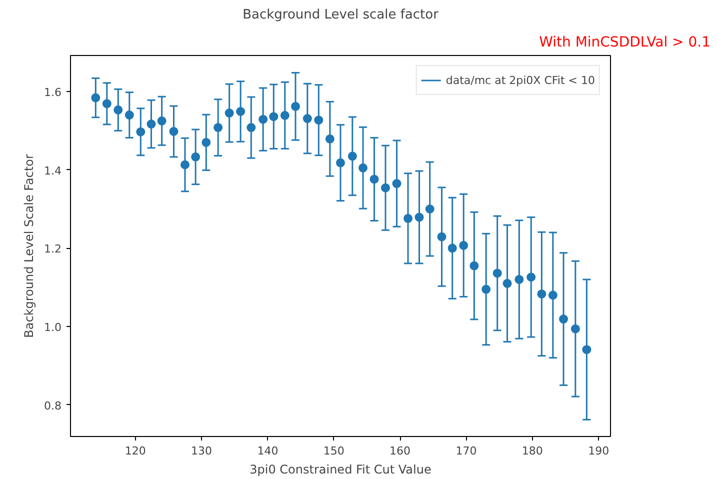  Describe the element at coordinates (341, 469) in the screenshot. I see `x-axis-title: 3pi0 Constrained Fit Cut Value` at that location.